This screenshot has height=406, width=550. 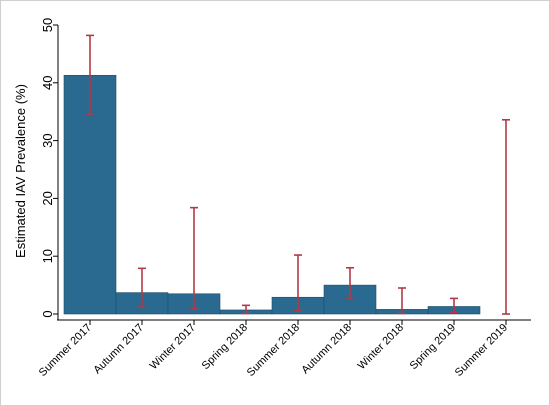 I want to click on x-tick-label-8: Summer 2019, so click(x=481, y=350).